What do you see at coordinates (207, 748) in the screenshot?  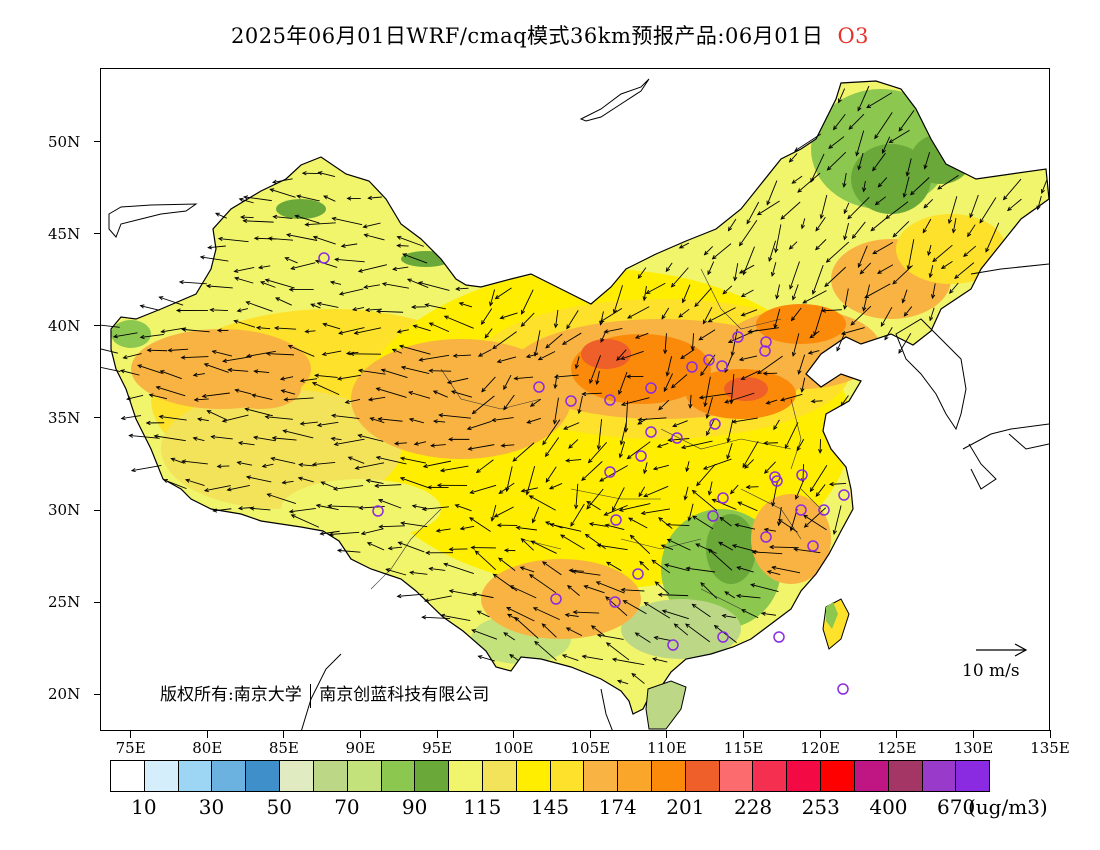 I see `x-tick-label: 80E` at bounding box center [207, 748].